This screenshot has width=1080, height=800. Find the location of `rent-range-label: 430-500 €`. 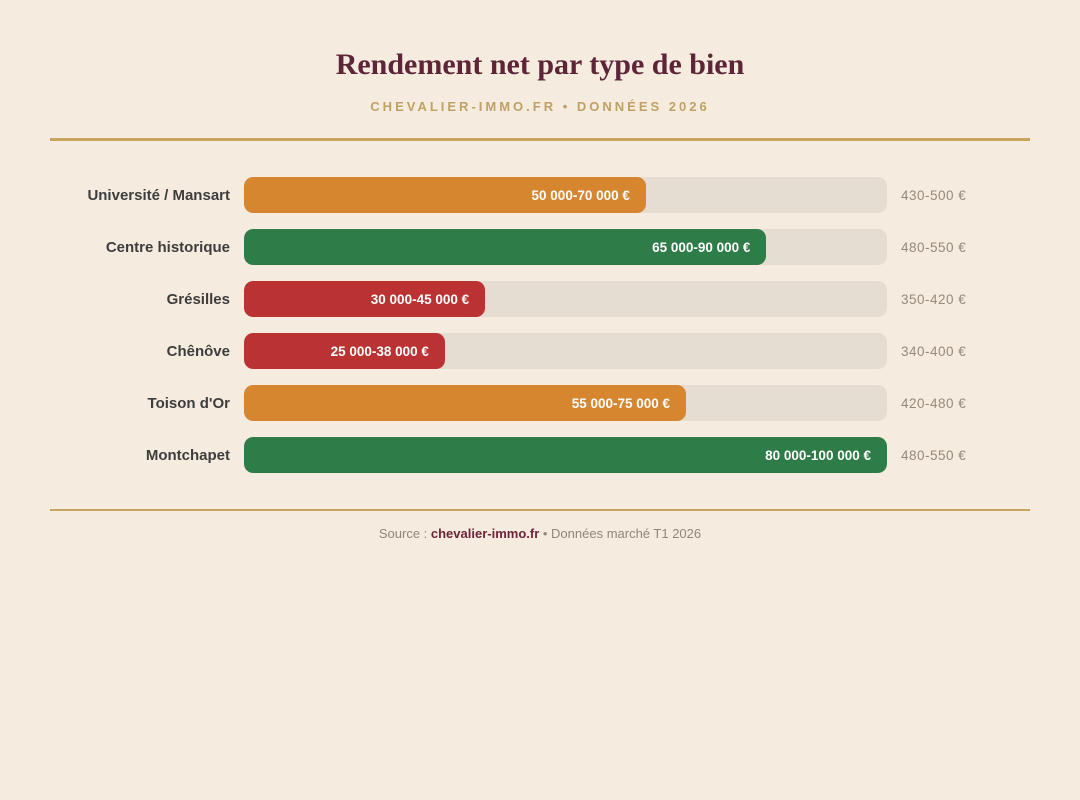

rent-range-label: 430-500 € is located at coordinates (934, 195).